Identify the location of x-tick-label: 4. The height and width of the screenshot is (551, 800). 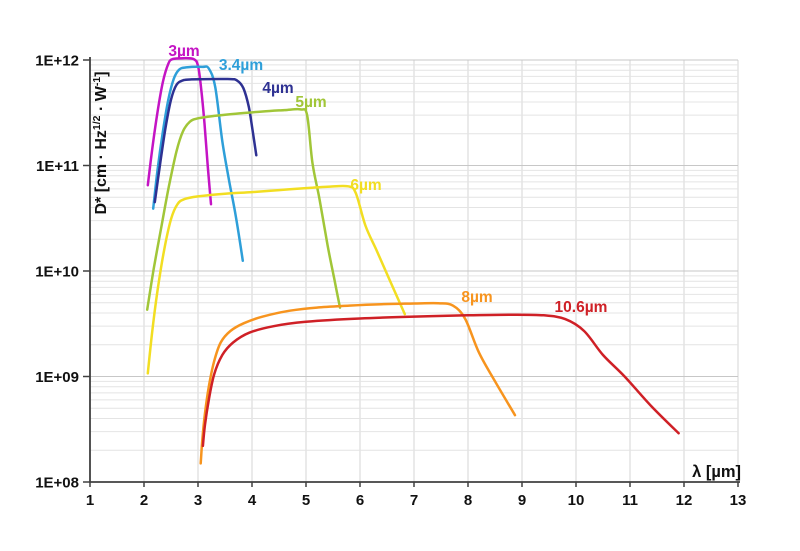
(252, 500).